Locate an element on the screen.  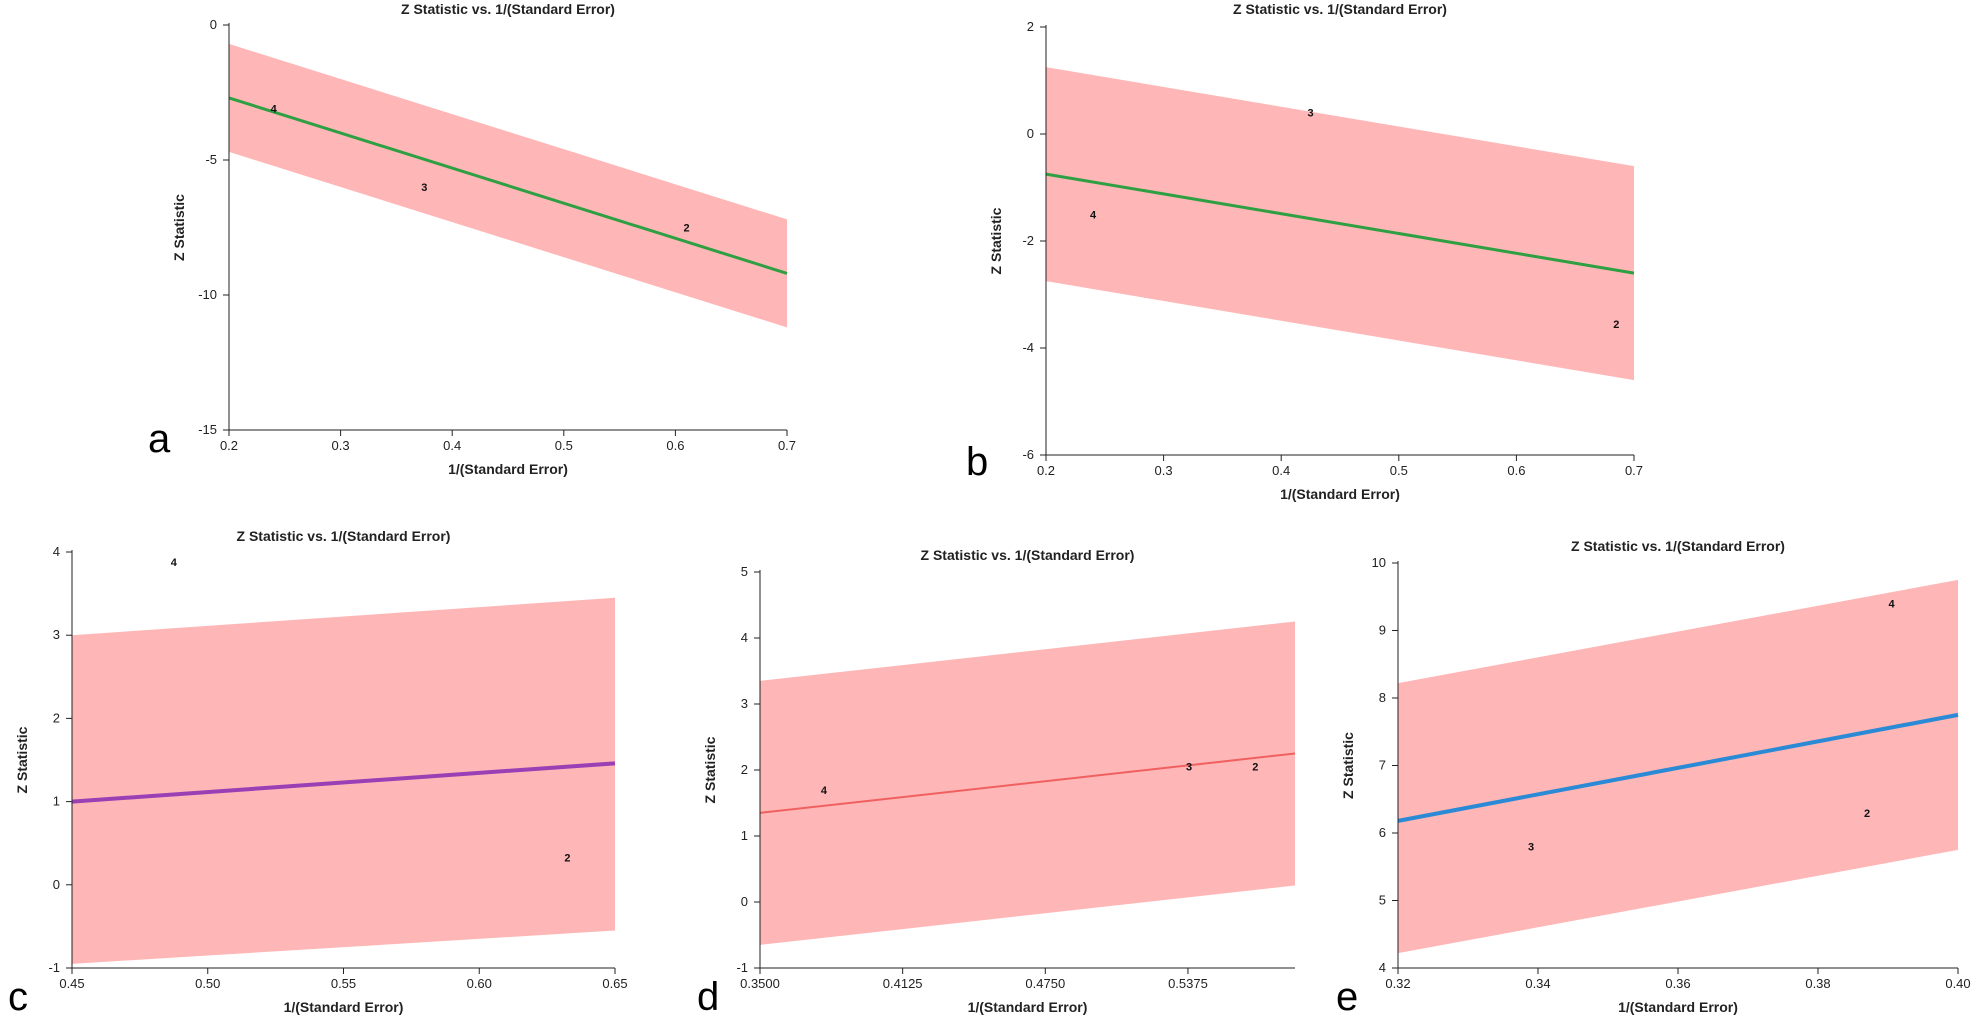
panel-letter: c is located at coordinates (18, 997).